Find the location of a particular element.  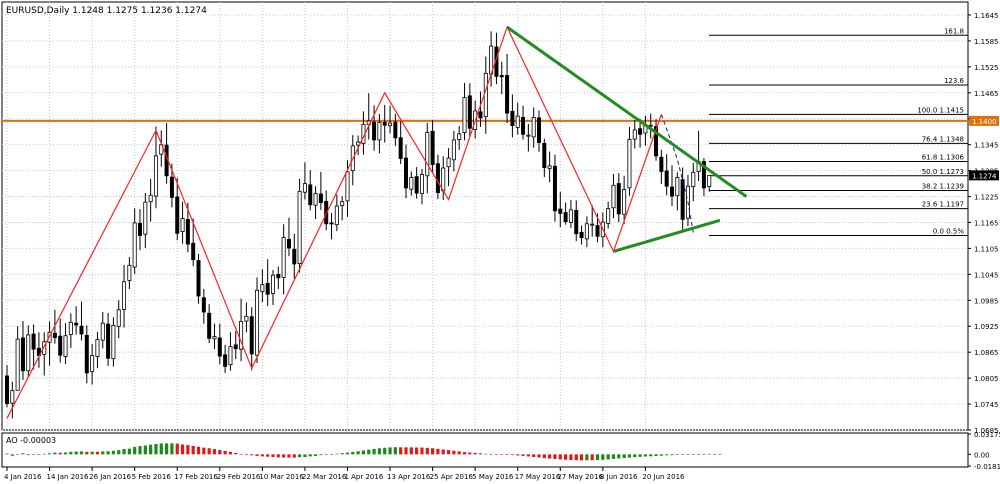

ao-tick-label: 0.03175 is located at coordinates (987, 435).